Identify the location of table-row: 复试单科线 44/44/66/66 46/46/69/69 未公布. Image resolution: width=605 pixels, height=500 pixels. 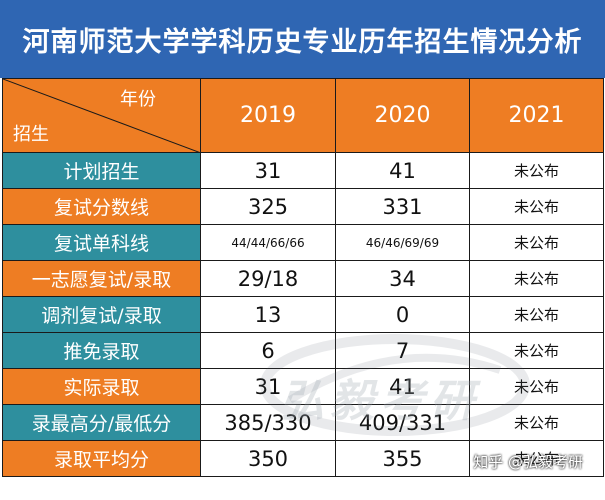
(303, 242).